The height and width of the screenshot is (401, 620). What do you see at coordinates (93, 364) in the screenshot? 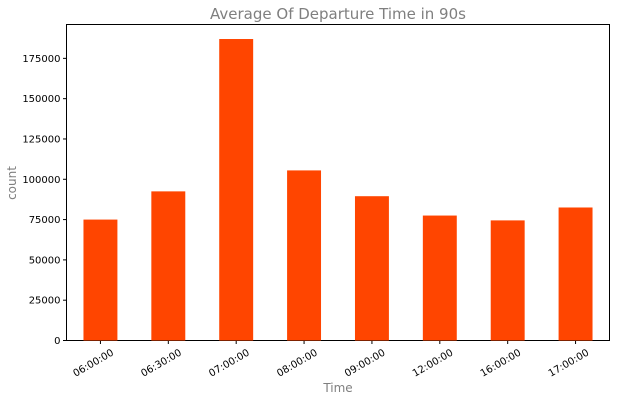
I see `x-tick-label: 06:00:00` at bounding box center [93, 364].